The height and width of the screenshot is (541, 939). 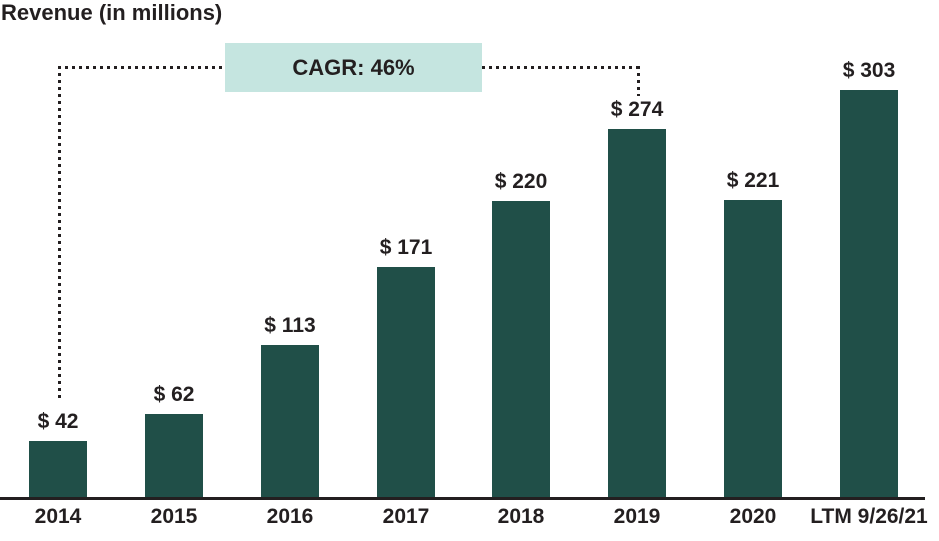 I want to click on cagr-connector-left-vertical, so click(x=59, y=233).